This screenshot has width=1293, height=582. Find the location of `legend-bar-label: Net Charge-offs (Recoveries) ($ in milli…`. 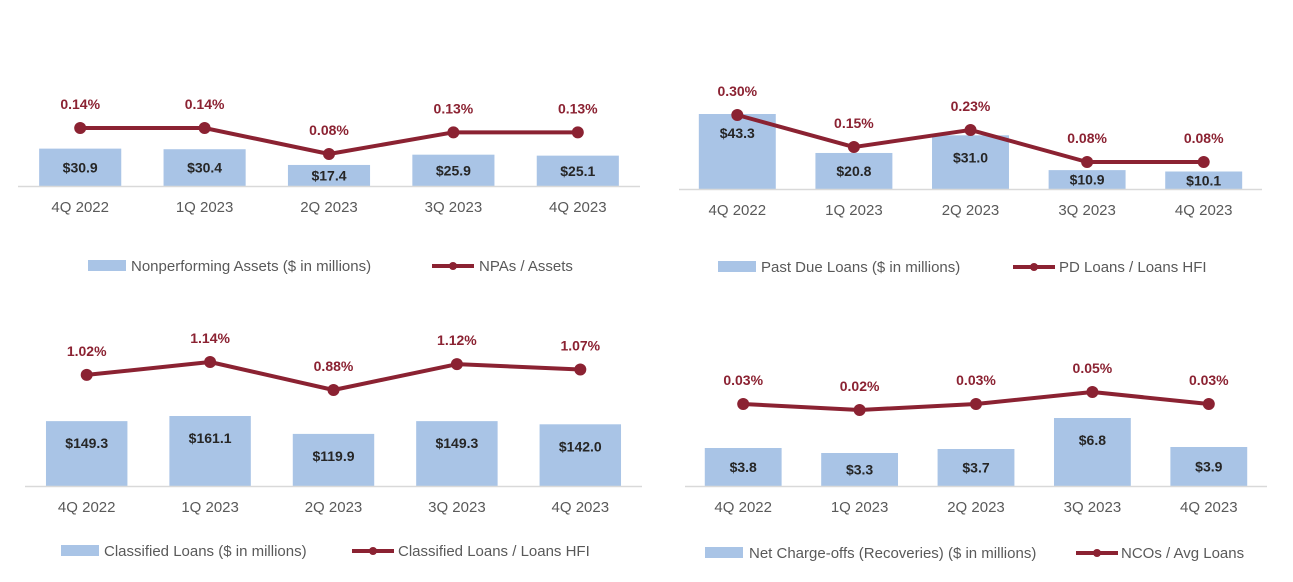

legend-bar-label: Net Charge-offs (Recoveries) ($ in milli… is located at coordinates (892, 553).